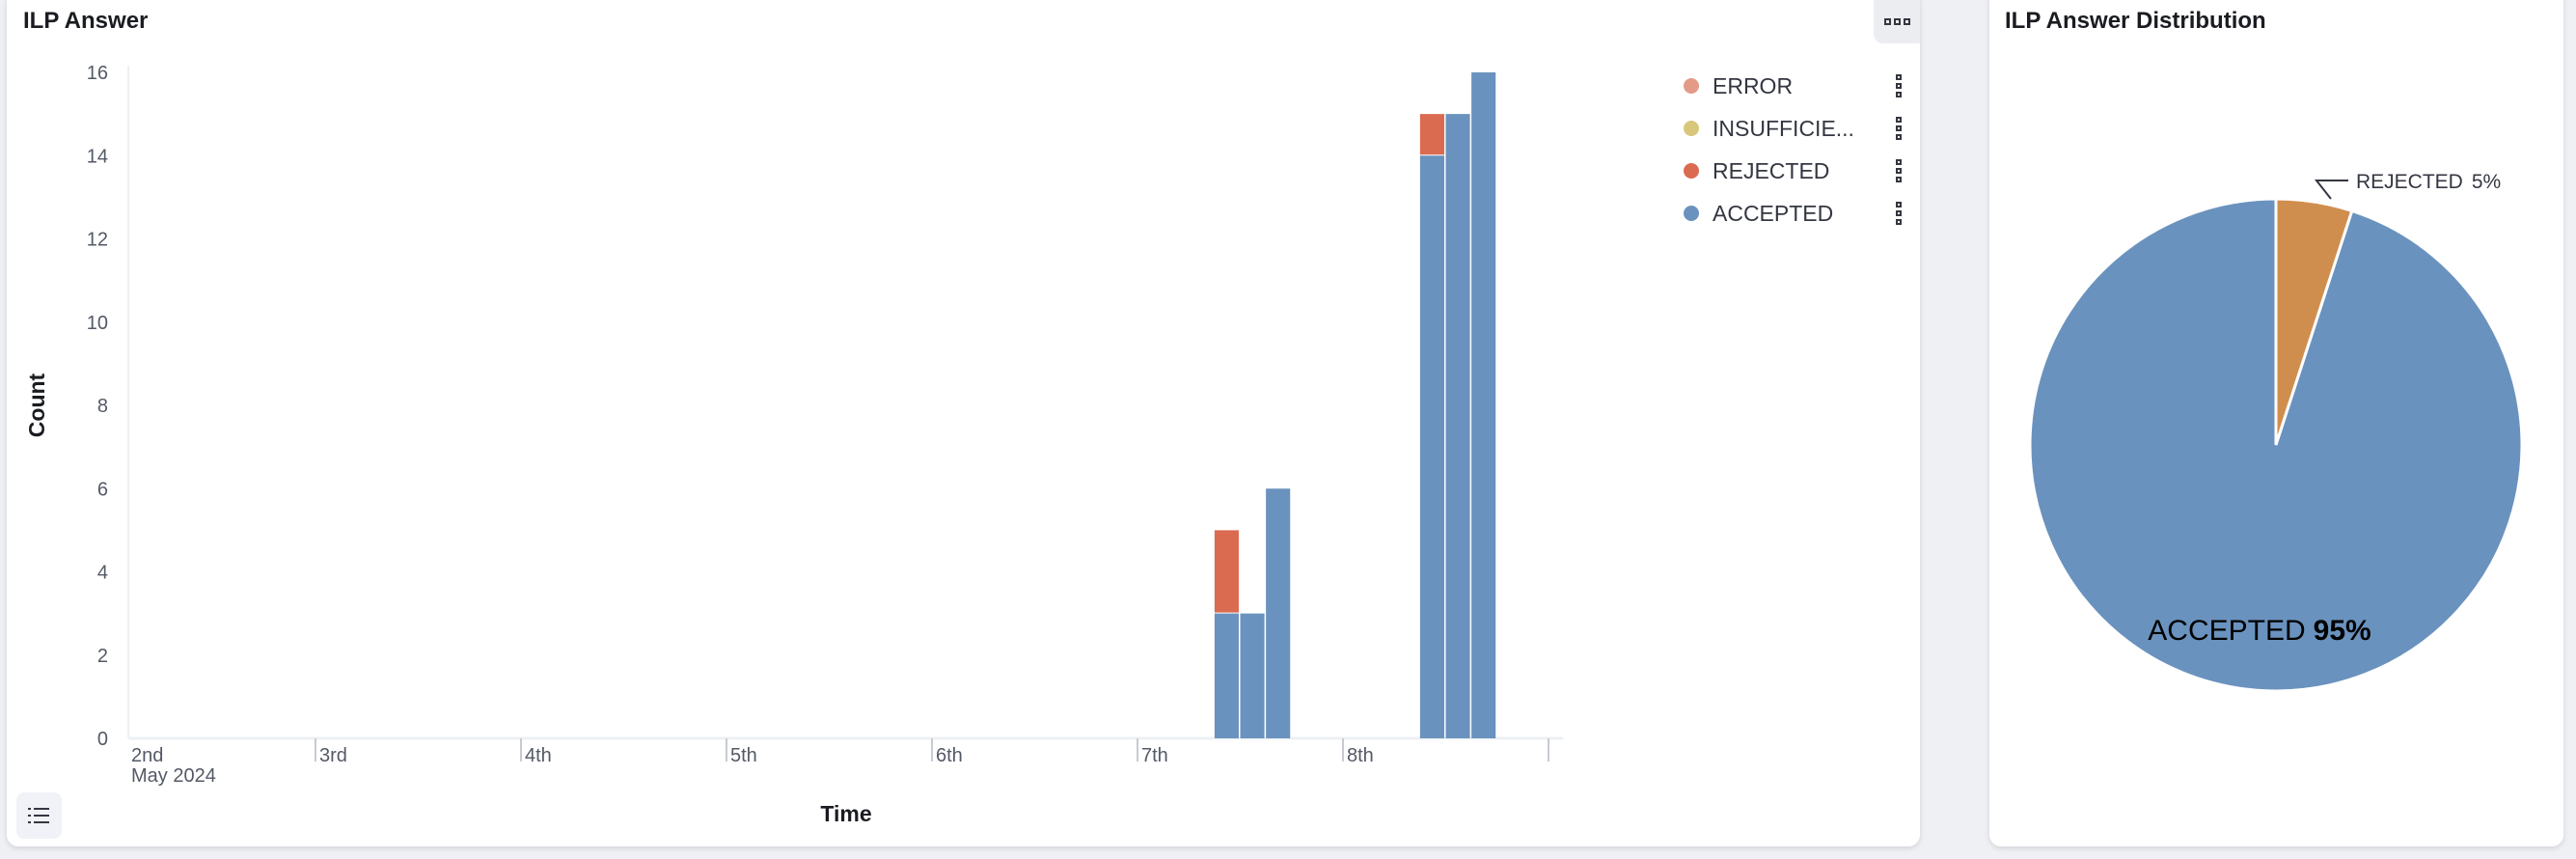 The height and width of the screenshot is (859, 2576). What do you see at coordinates (2135, 21) in the screenshot?
I see `panel-title: ILP Answer Distribution` at bounding box center [2135, 21].